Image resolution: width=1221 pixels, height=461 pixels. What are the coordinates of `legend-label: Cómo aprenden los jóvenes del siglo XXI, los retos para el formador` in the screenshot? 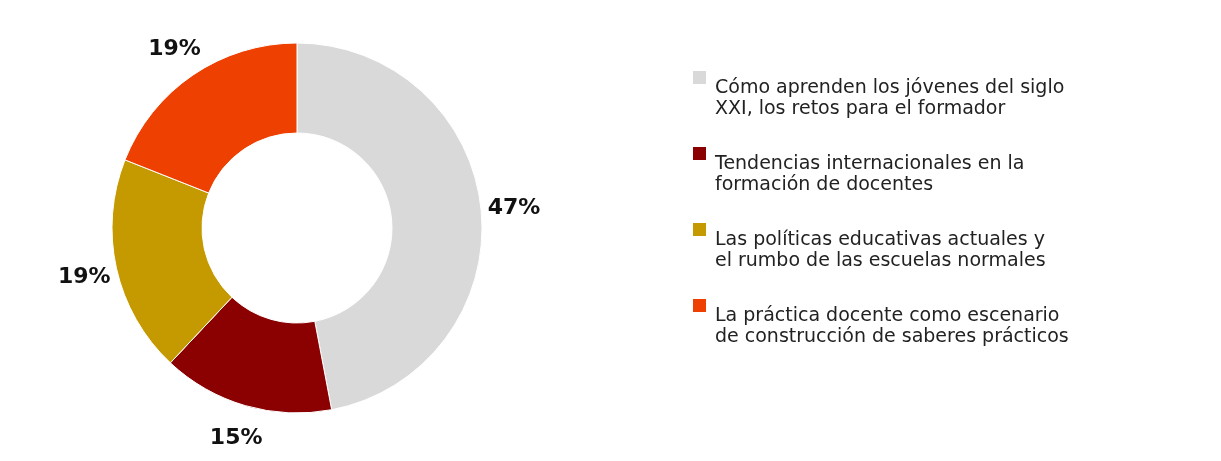 It's located at (890, 96).